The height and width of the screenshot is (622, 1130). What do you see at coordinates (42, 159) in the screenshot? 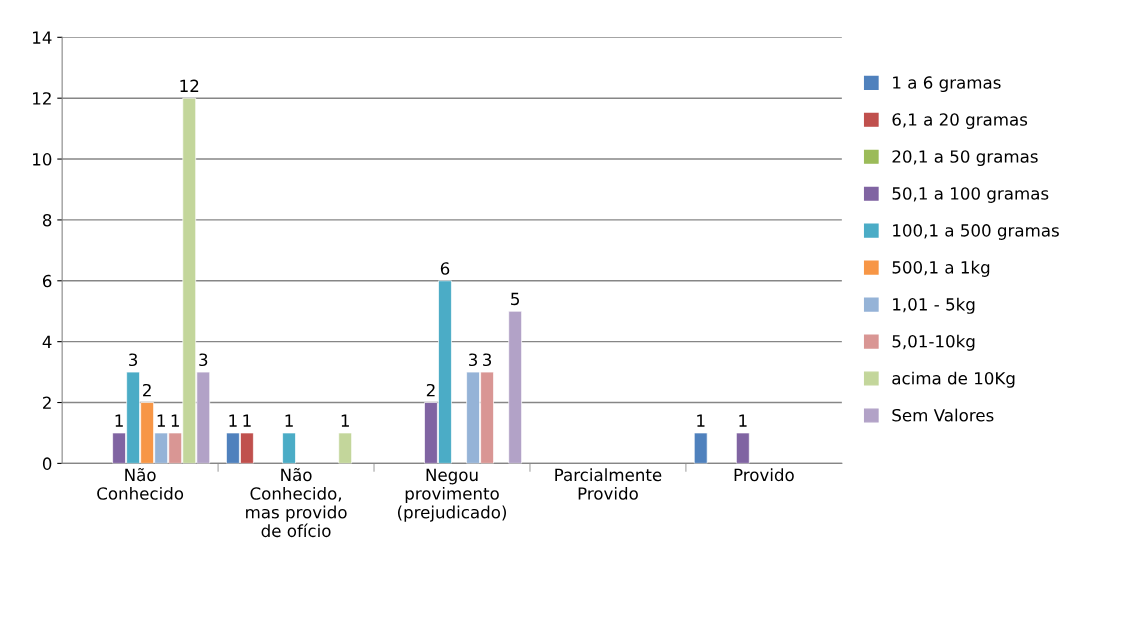
I see `y-tick-label: 10` at bounding box center [42, 159].